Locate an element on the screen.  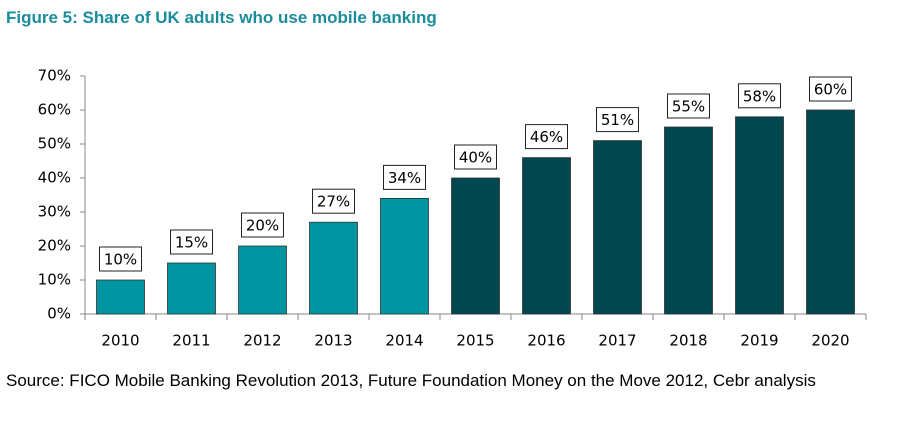
value-label: 34% is located at coordinates (404, 178).